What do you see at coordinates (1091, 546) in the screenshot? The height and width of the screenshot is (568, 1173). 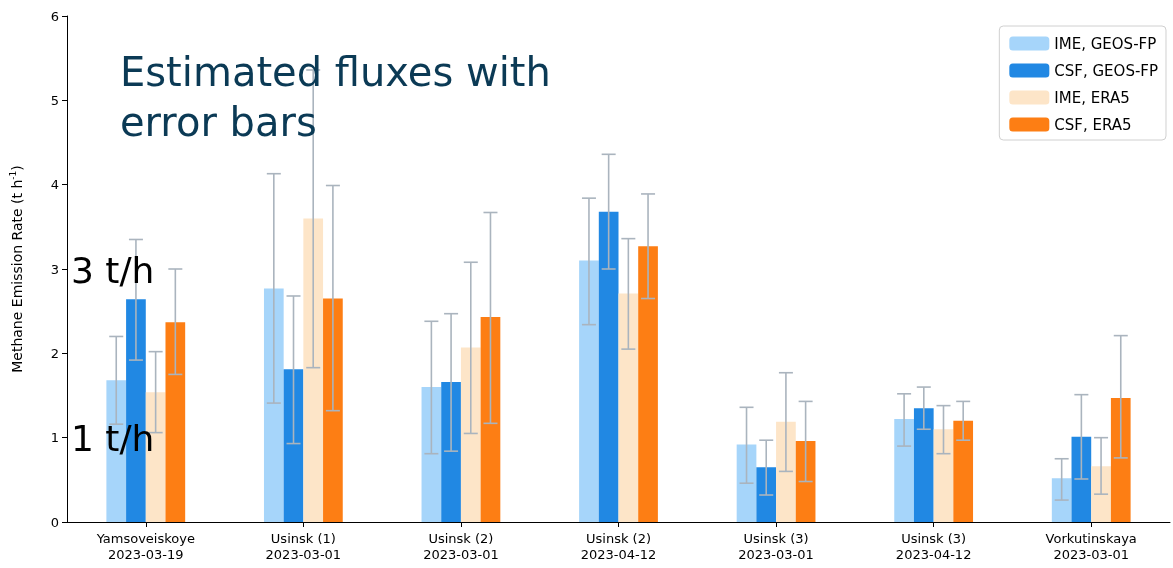 I see `x-tick-label: Vorkutinskaya 2023-03-01` at bounding box center [1091, 546].